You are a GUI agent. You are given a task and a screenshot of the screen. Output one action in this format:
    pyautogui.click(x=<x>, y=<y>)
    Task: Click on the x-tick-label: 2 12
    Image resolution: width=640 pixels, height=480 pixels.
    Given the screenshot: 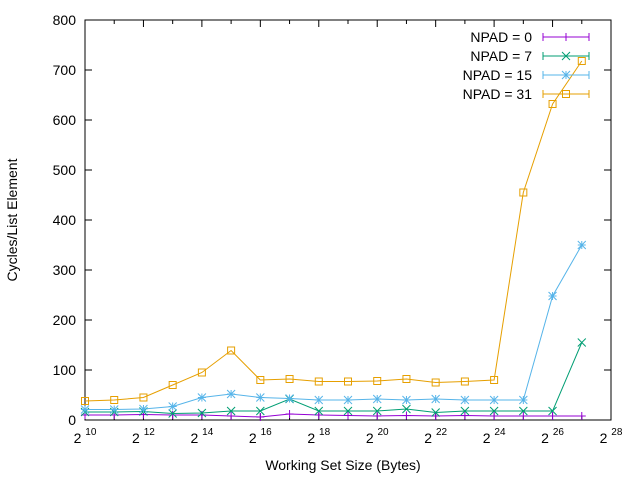 What is the action you would take?
    pyautogui.click(x=143, y=436)
    